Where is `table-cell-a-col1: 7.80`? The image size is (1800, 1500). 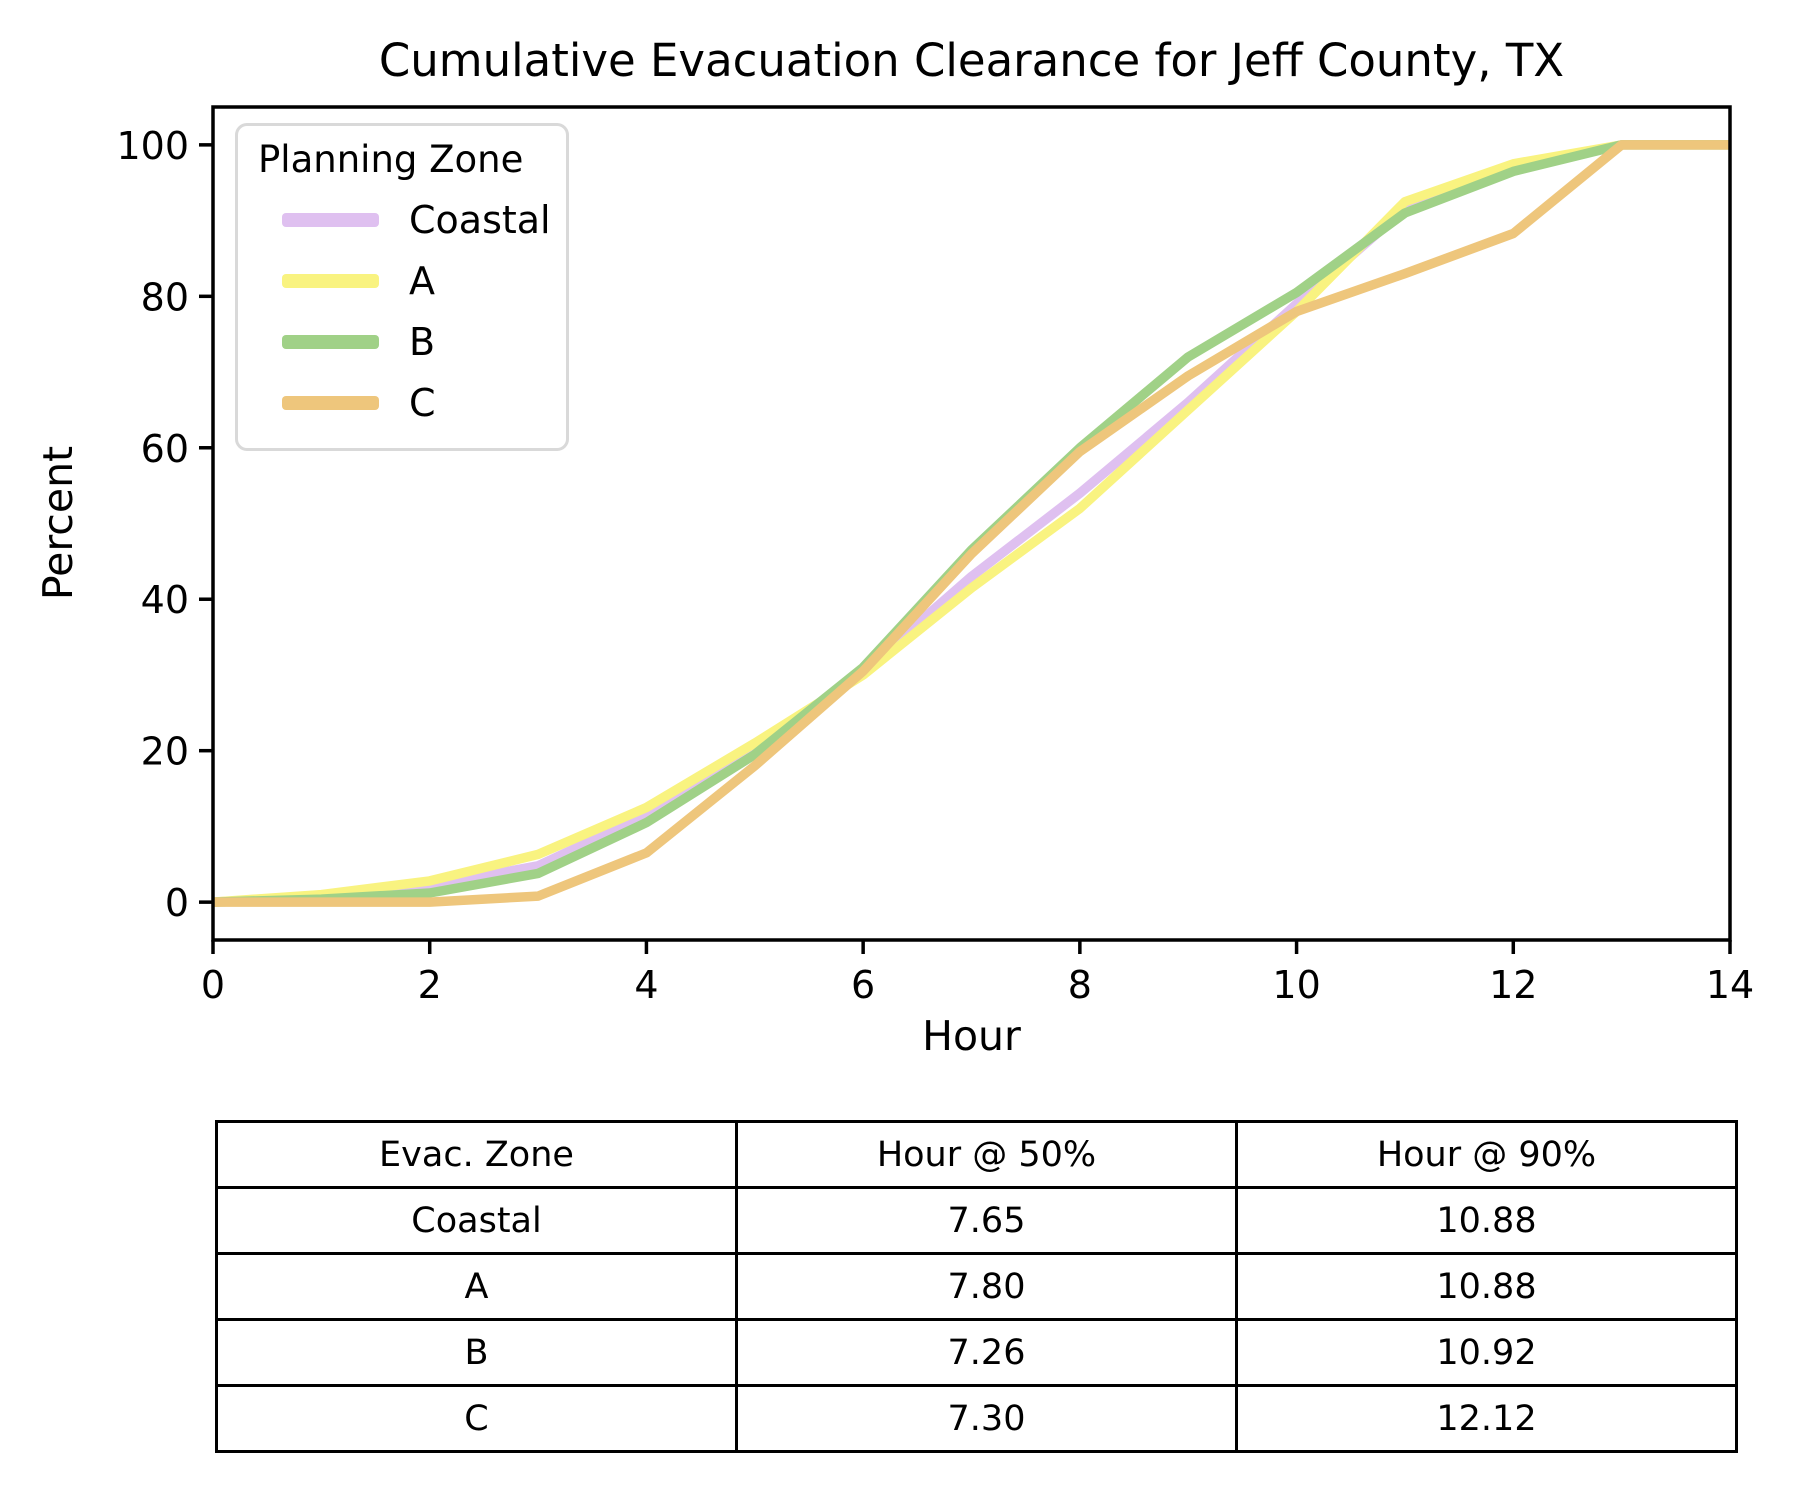 table-cell-a-col1: 7.80 is located at coordinates (986, 1286).